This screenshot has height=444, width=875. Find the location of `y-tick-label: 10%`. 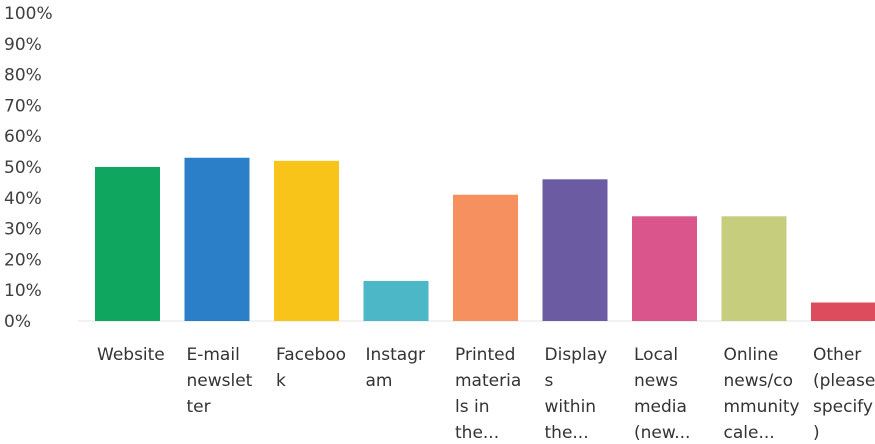

y-tick-label: 10% is located at coordinates (23, 291).